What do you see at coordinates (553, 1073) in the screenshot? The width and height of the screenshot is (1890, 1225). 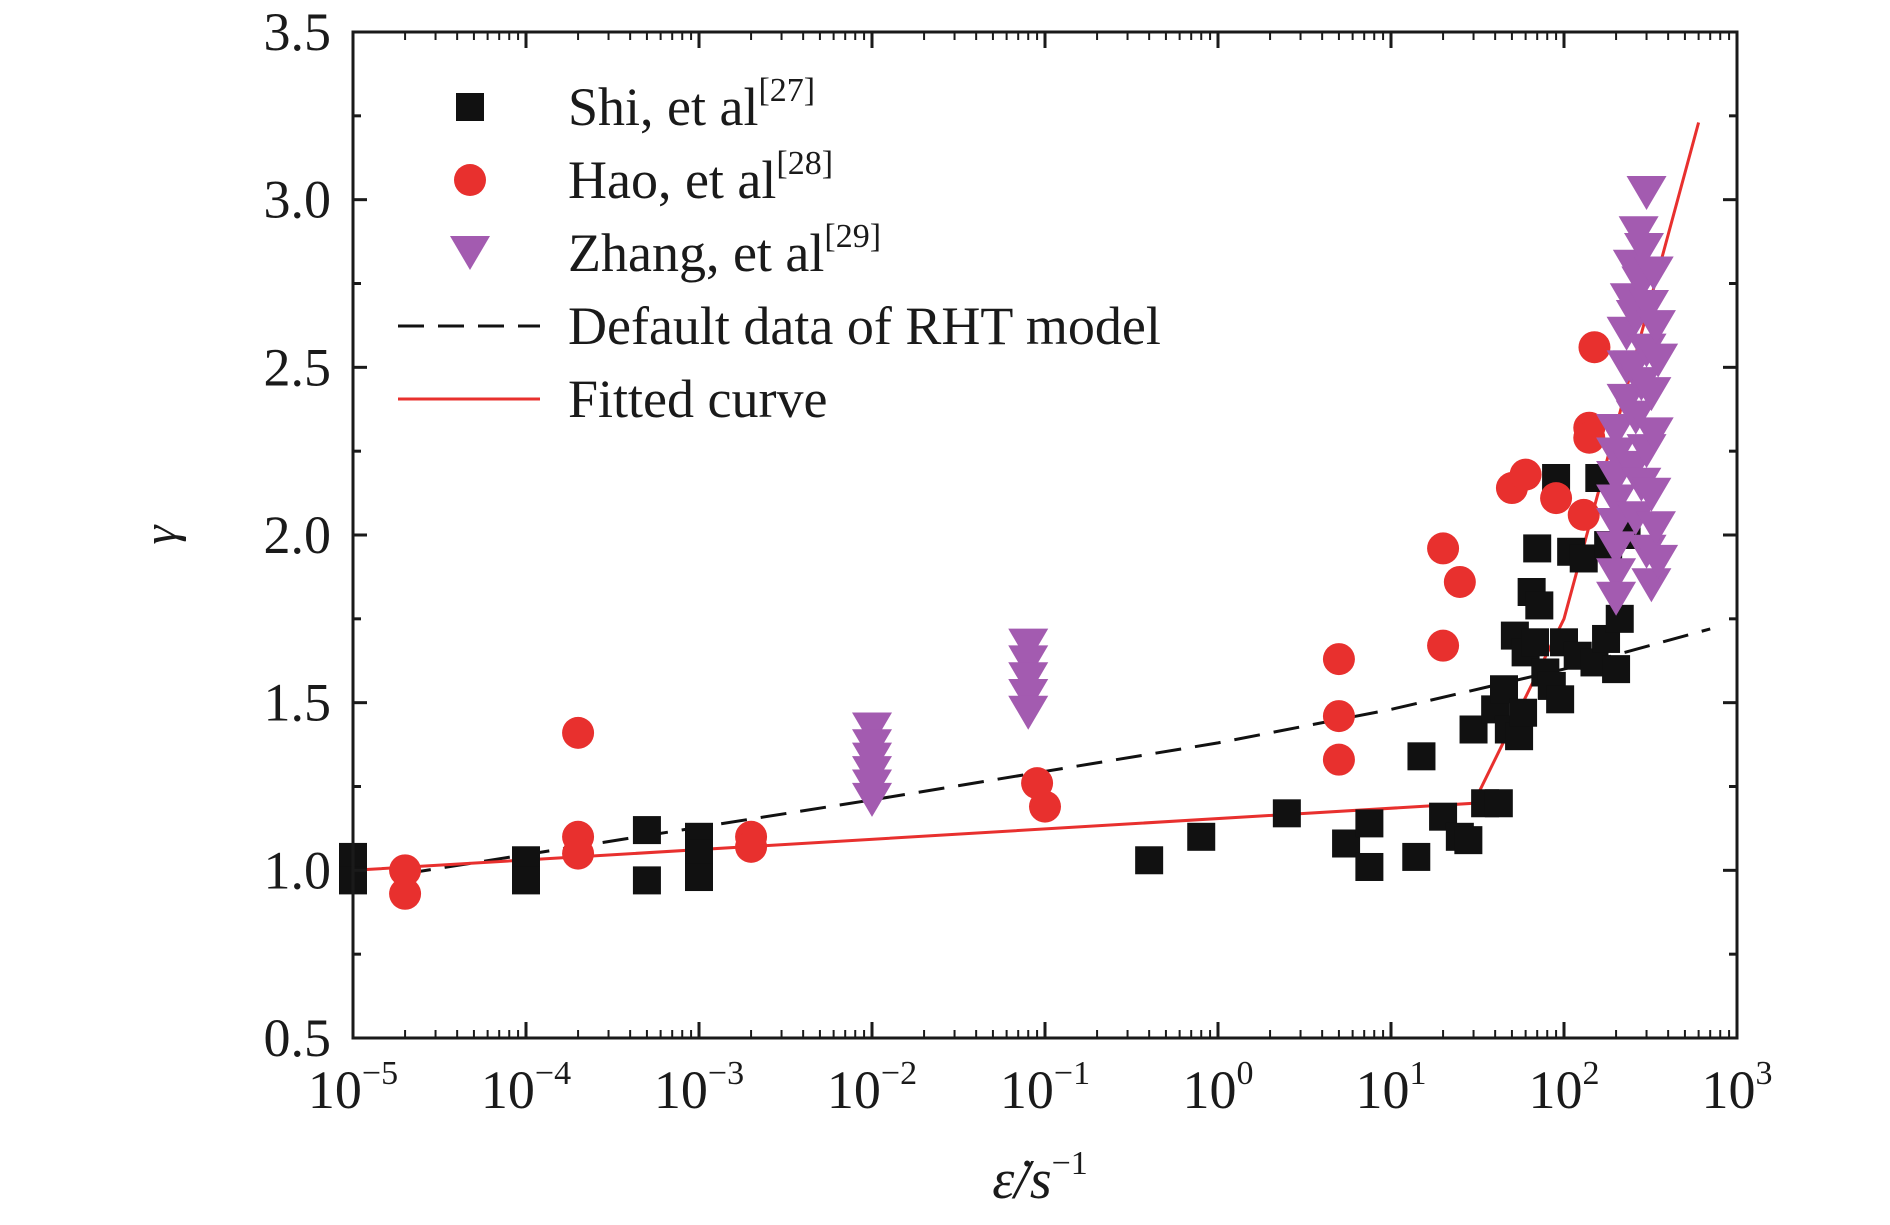 I see `x-tick-exponent: −4` at bounding box center [553, 1073].